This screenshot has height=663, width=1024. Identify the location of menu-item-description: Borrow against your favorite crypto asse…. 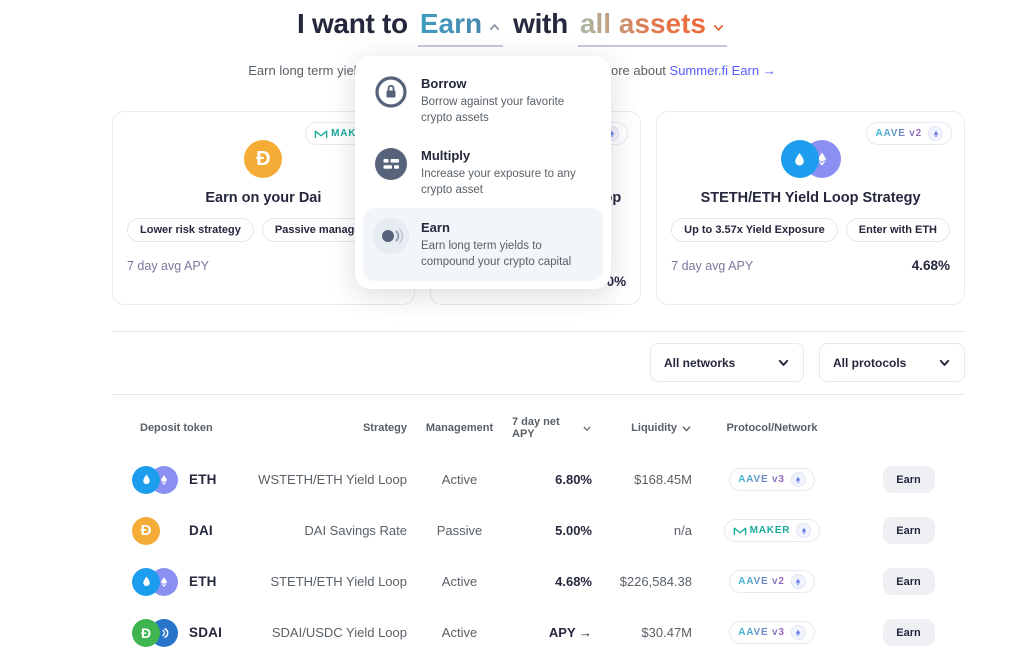
(493, 110).